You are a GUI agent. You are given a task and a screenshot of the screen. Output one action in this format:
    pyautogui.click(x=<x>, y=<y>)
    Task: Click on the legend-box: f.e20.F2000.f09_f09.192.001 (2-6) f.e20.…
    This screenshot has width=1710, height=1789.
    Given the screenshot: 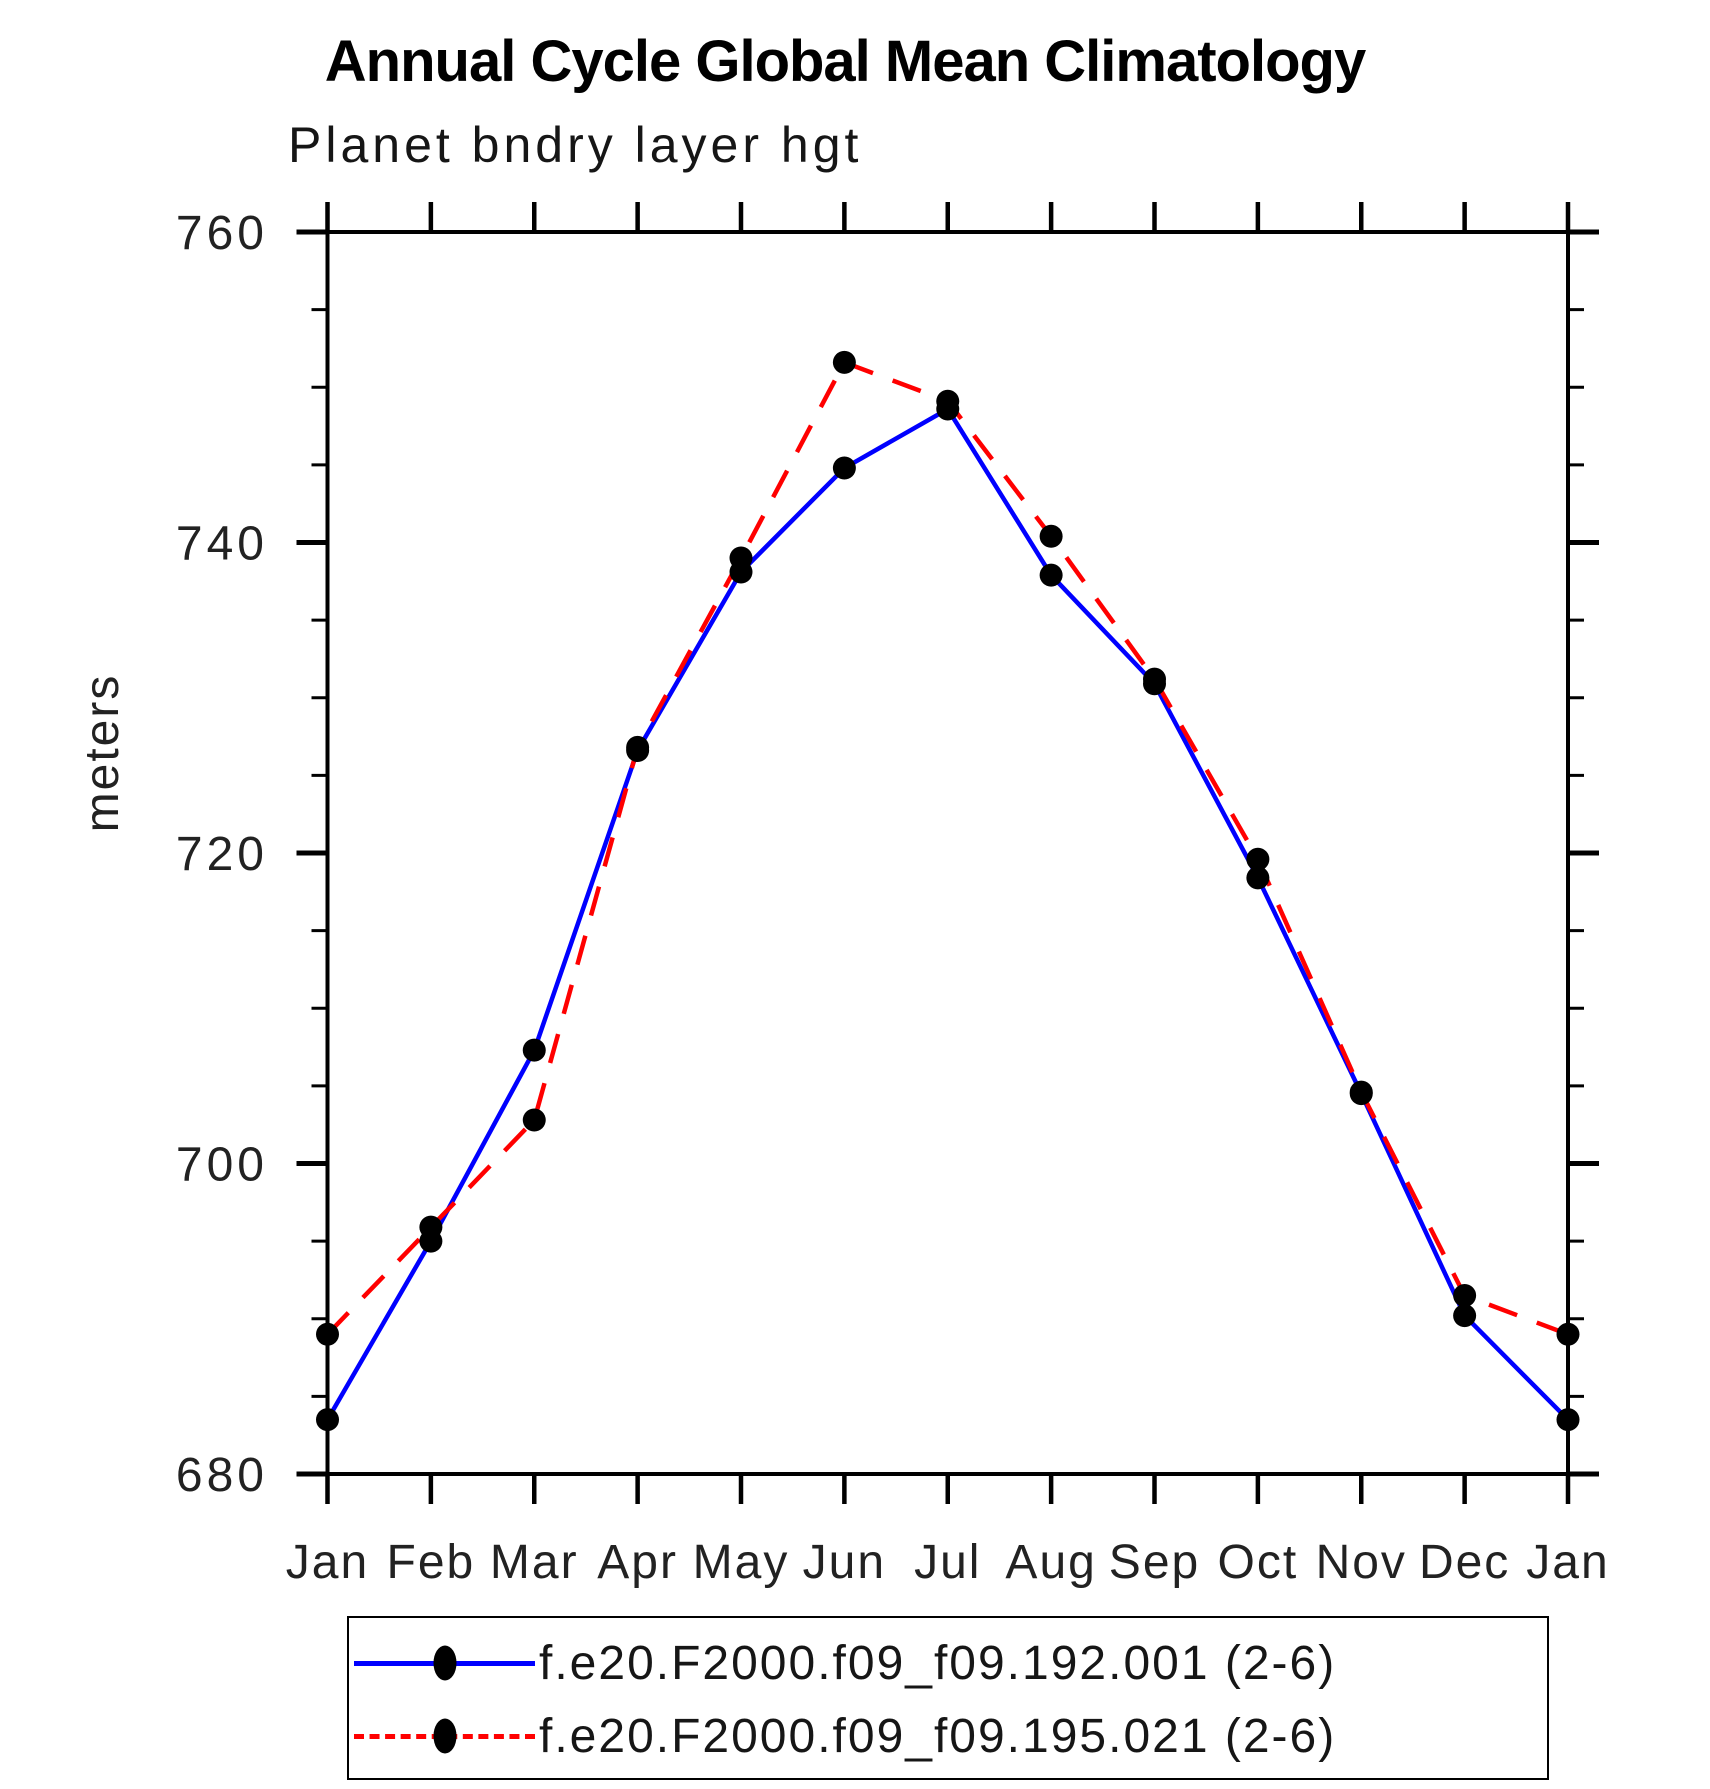 What is the action you would take?
    pyautogui.click(x=948, y=1698)
    